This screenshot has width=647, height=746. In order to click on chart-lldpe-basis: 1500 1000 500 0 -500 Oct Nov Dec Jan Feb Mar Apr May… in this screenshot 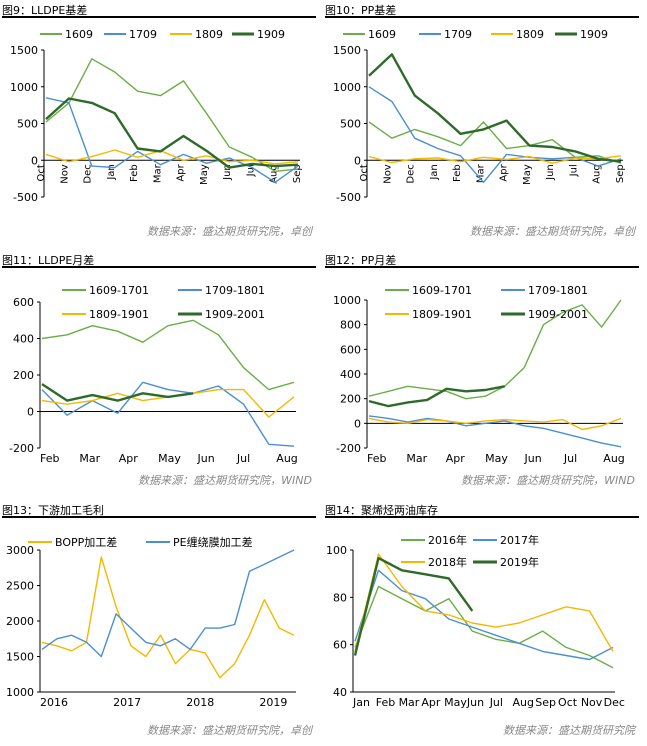, I will do `click(156, 116)`.